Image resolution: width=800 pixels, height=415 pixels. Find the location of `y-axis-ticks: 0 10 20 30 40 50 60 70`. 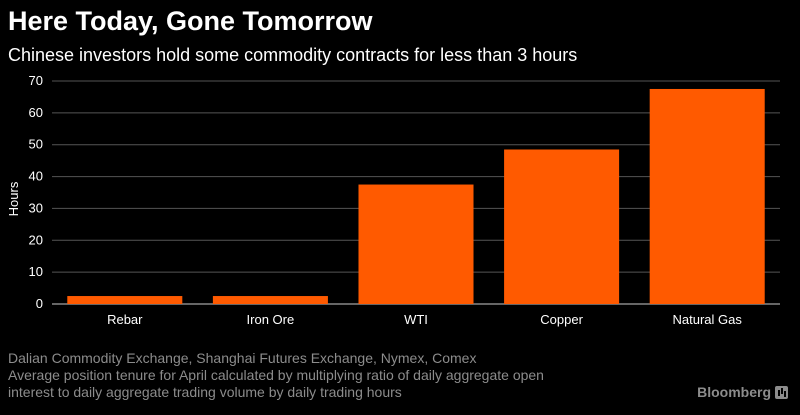

y-axis-ticks: 0 10 20 30 40 50 60 70 is located at coordinates (36, 192).